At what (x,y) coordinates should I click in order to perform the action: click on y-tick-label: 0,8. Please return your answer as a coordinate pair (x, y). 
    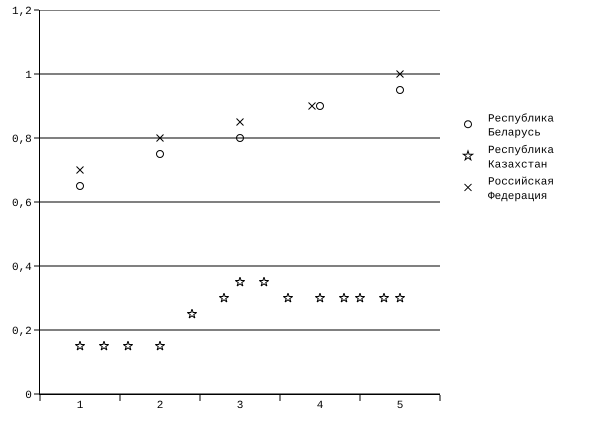
    Looking at the image, I should click on (22, 140).